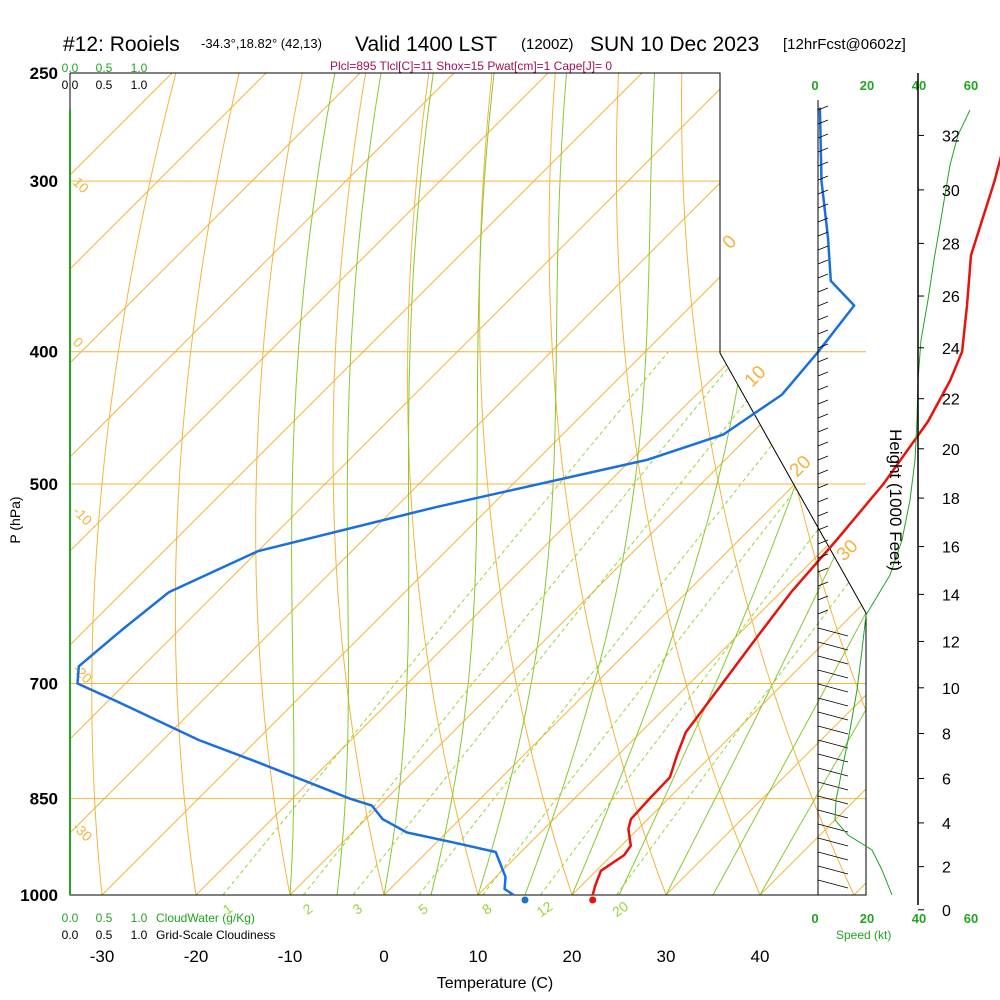  Describe the element at coordinates (951, 548) in the screenshot. I see `height-tick-label: 16` at that location.